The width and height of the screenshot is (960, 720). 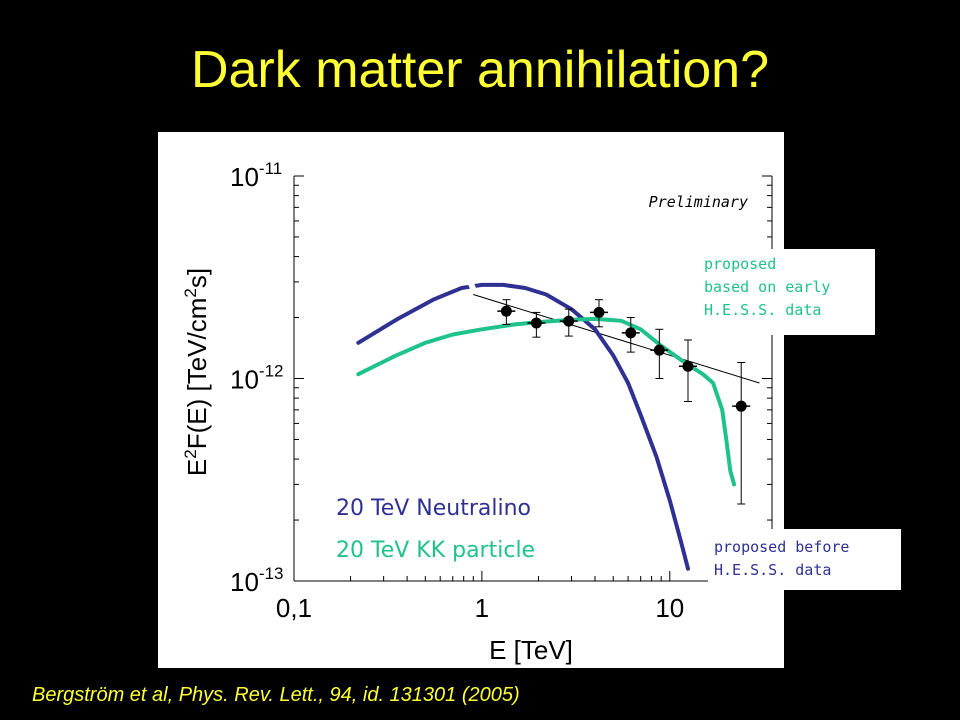 What do you see at coordinates (257, 378) in the screenshot?
I see `y-tick-label: 10-12` at bounding box center [257, 378].